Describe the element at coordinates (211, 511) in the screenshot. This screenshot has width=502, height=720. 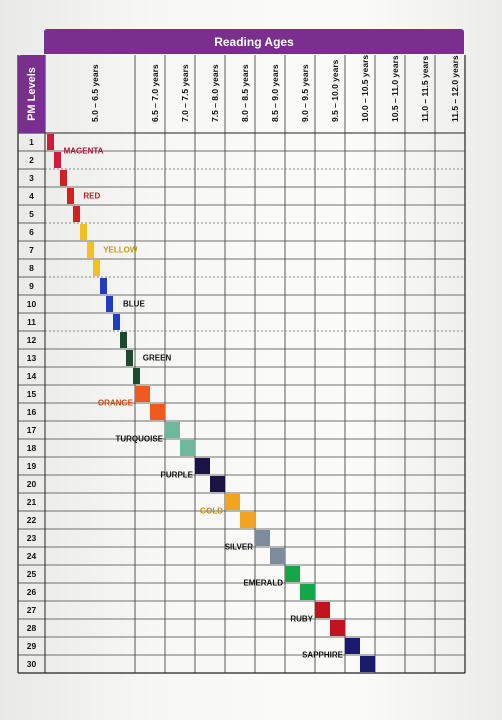
I see `level-label: GOLD` at that location.